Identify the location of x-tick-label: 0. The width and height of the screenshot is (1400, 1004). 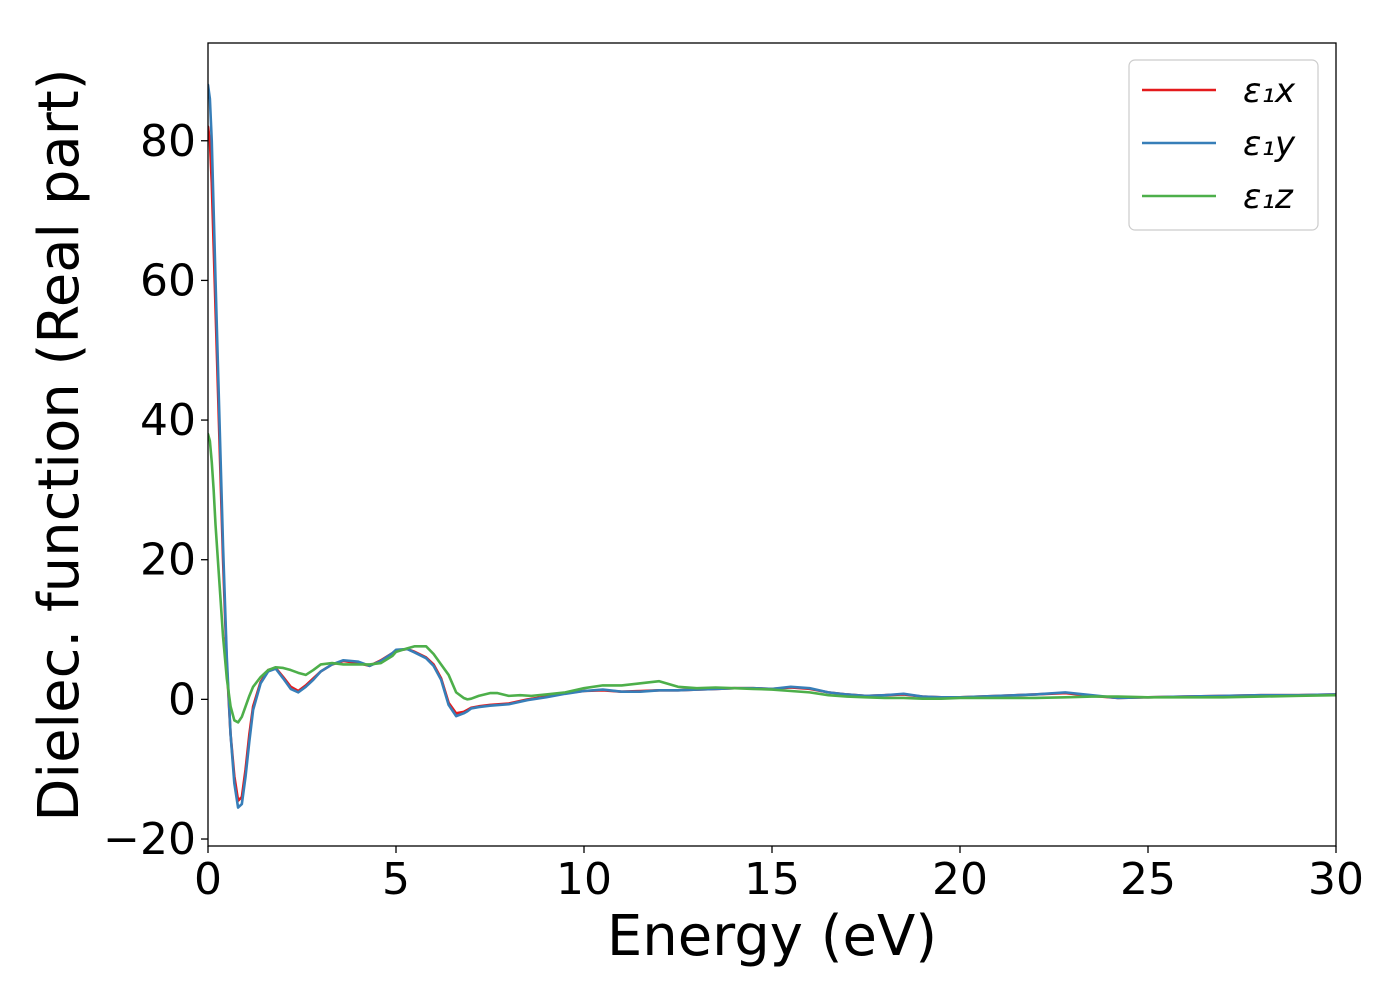
(208, 879).